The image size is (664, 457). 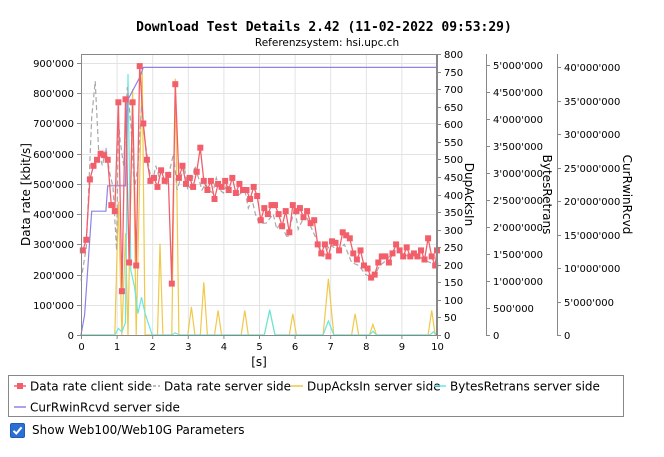 I want to click on right-tick-label-bytes: 500'000, so click(x=513, y=309).